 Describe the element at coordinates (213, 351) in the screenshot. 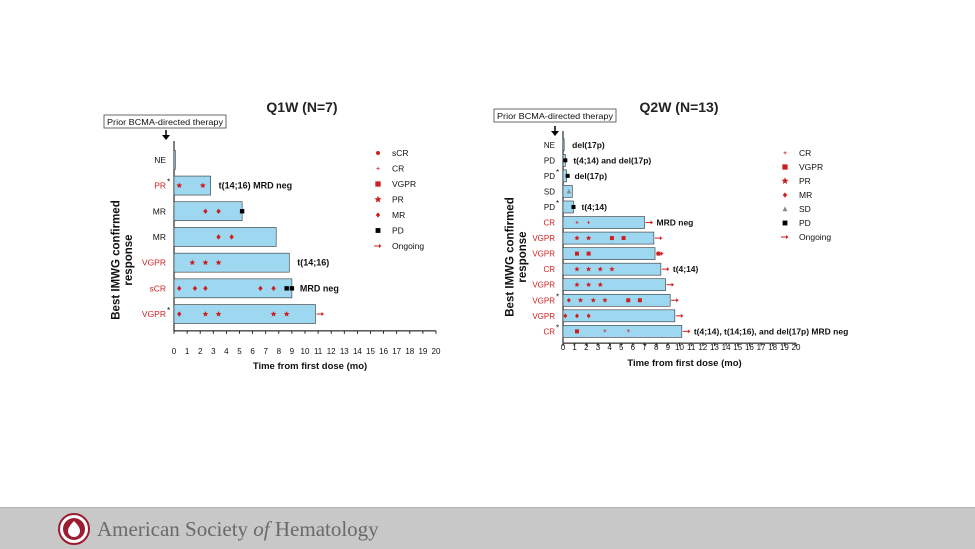

I see `x-tick-label: 3` at that location.